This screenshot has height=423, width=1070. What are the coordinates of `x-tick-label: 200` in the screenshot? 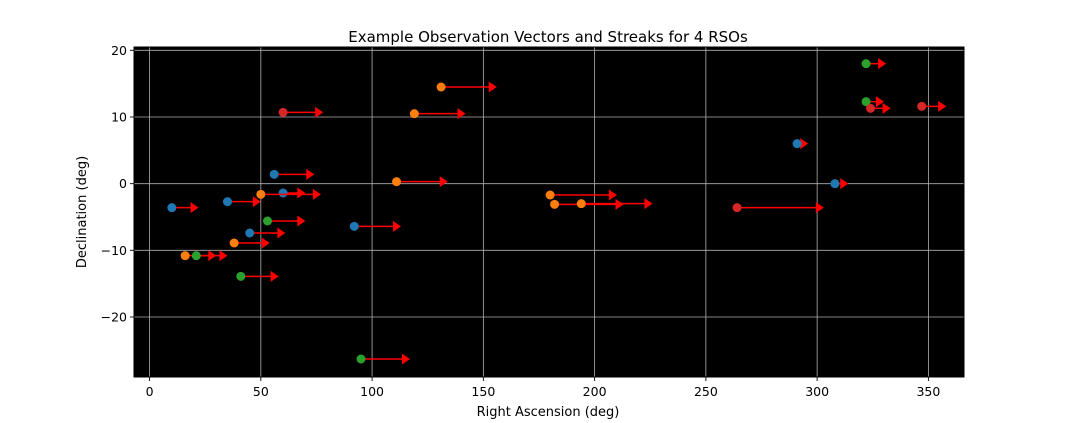 It's located at (595, 391).